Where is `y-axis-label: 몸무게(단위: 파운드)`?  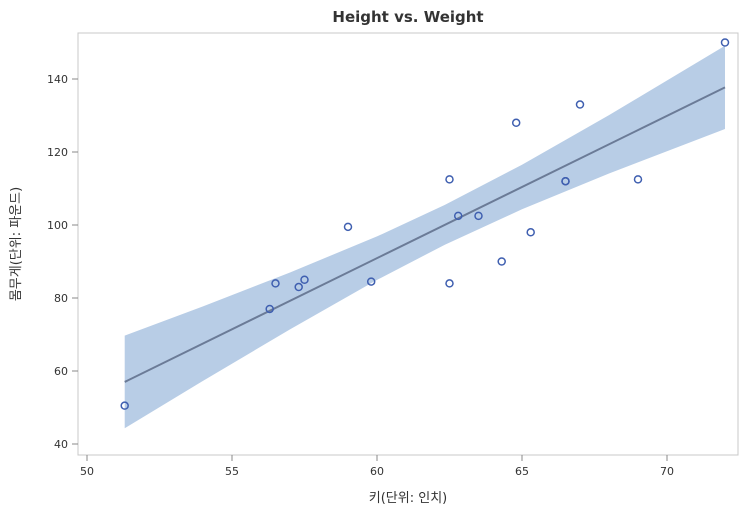
y-axis-label: 몸무게(단위: 파운드) is located at coordinates (16, 244).